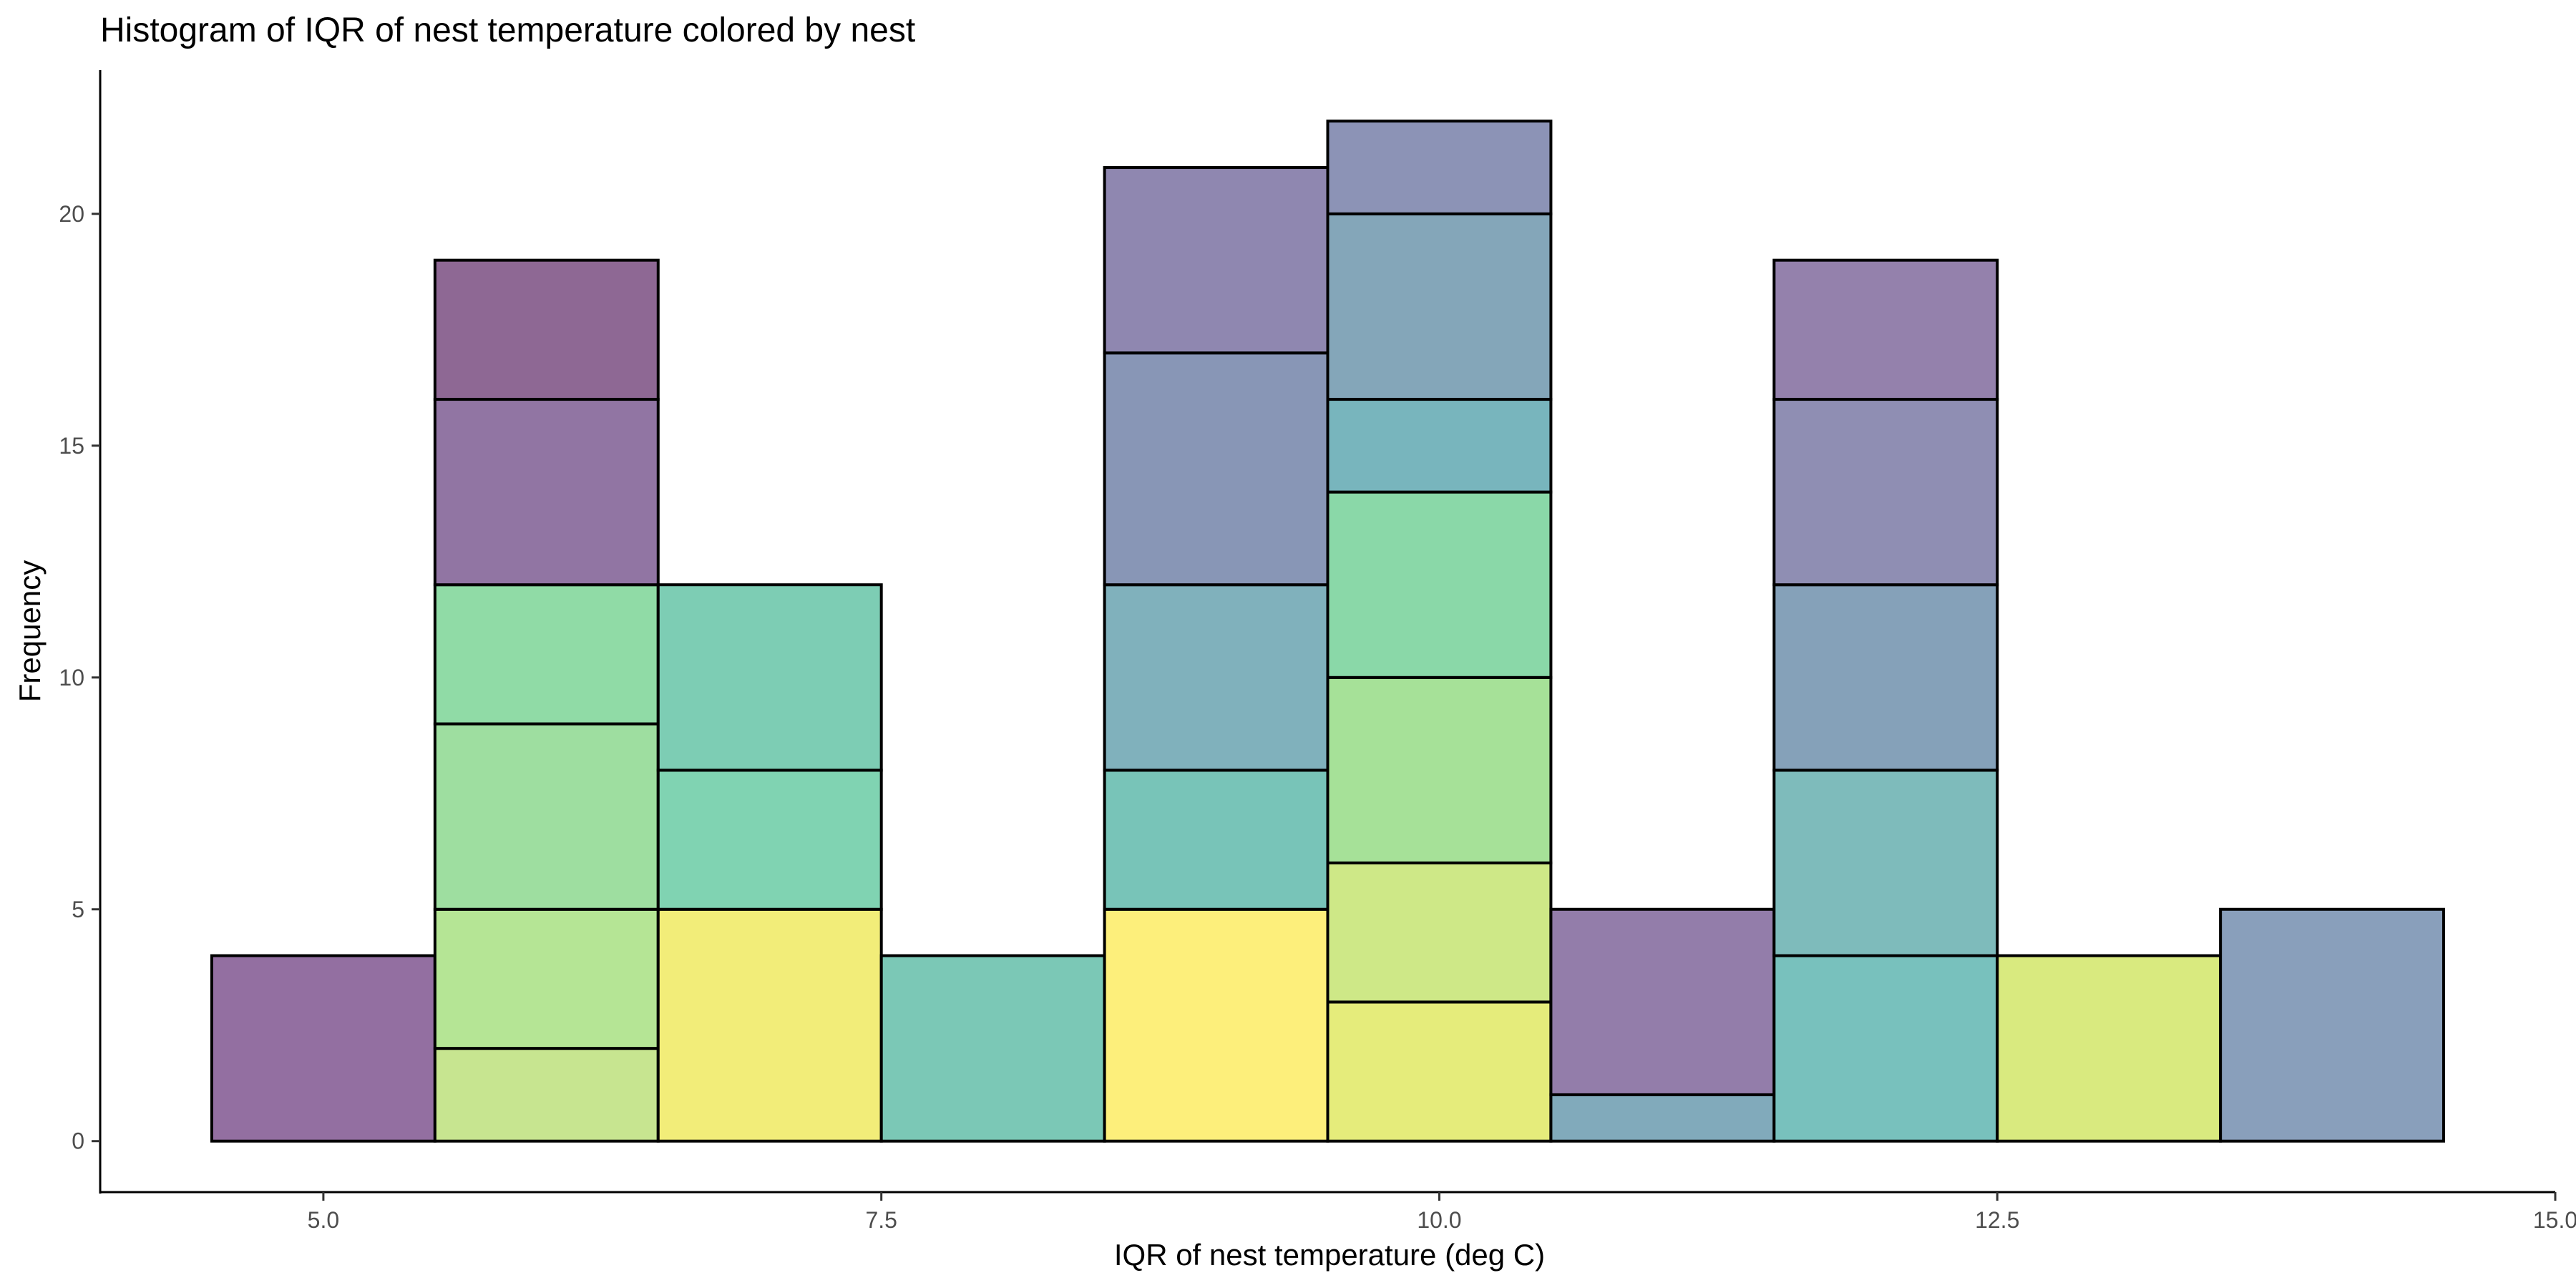 This screenshot has width=2576, height=1288. What do you see at coordinates (1997, 1220) in the screenshot?
I see `x-tick-label: 12.5` at bounding box center [1997, 1220].